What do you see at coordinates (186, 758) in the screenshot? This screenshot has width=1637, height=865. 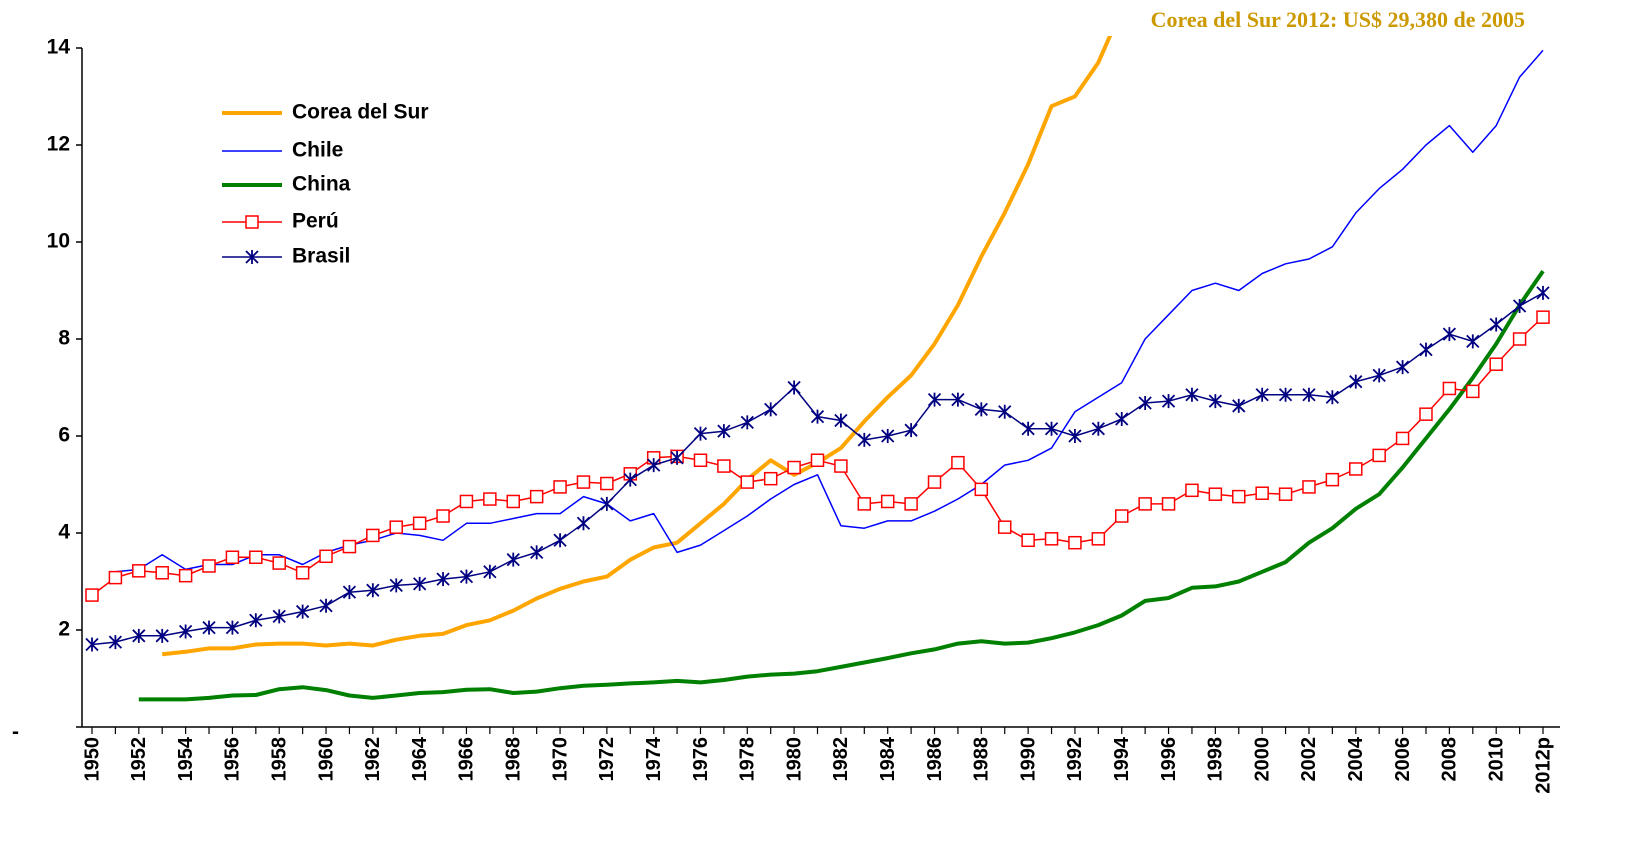 I see `x-tick-label: 1954` at bounding box center [186, 758].